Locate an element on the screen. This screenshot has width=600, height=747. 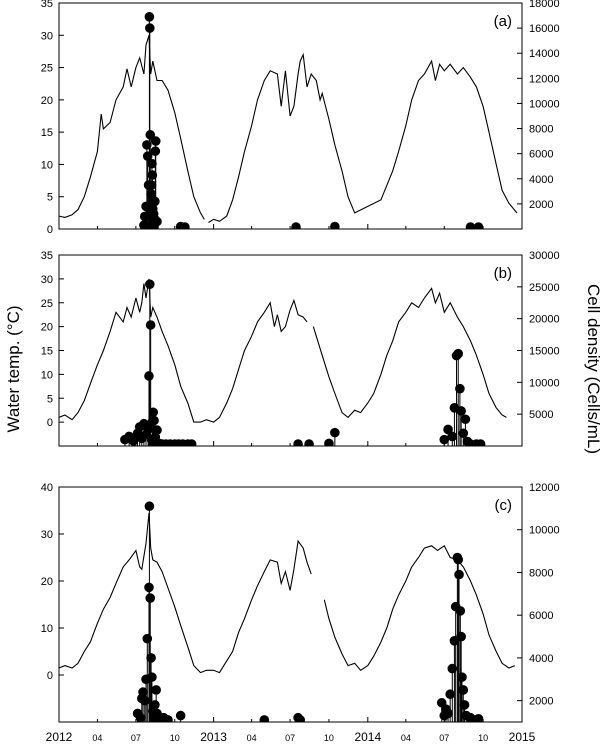
y-left-axis-title: Water temp. (°C) is located at coordinates (13, 368).